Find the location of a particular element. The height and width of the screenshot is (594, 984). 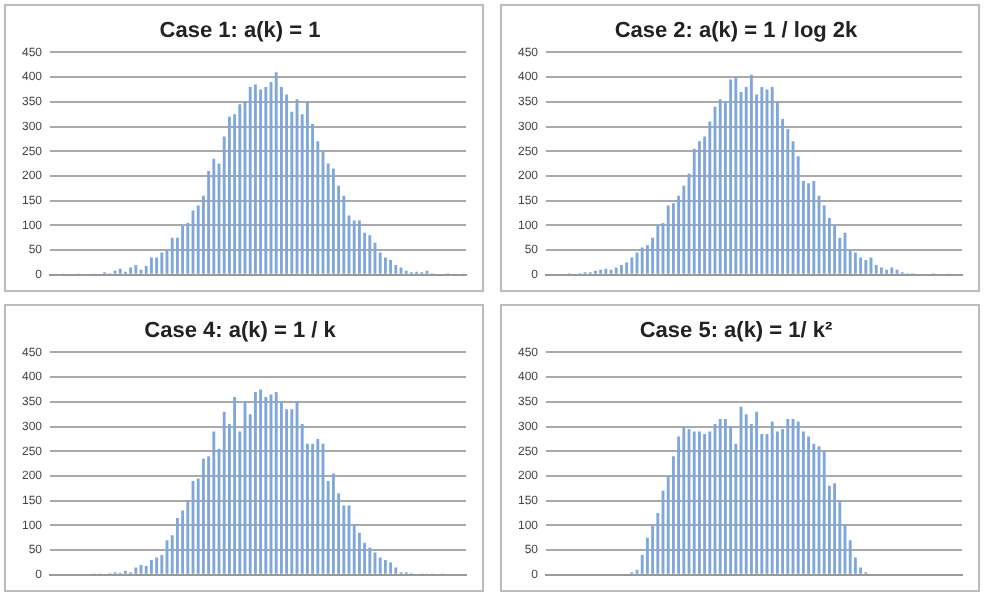

chart-title: Case 1: a(k) = 1 is located at coordinates (240, 31).